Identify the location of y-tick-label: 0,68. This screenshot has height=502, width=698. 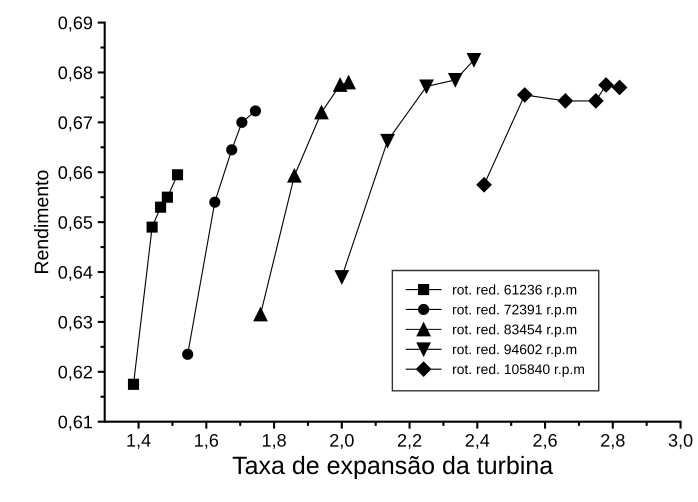
(75, 74).